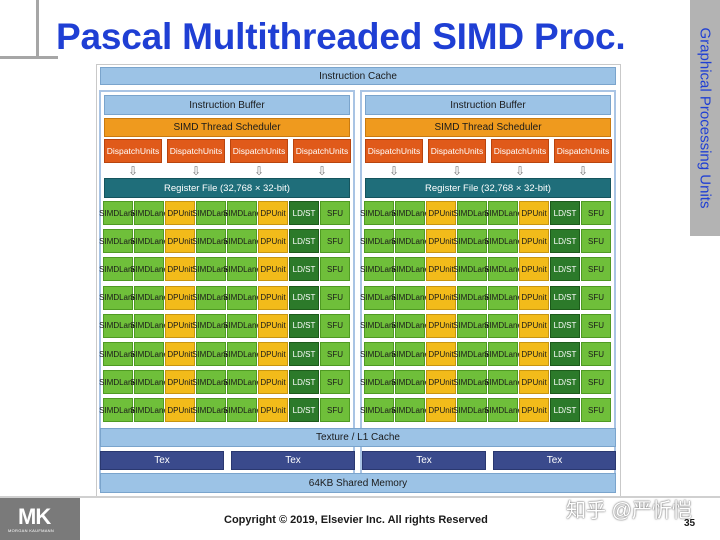 The width and height of the screenshot is (720, 540). I want to click on simd-thread-scheduler: SIMD Thread Scheduler, so click(488, 127).